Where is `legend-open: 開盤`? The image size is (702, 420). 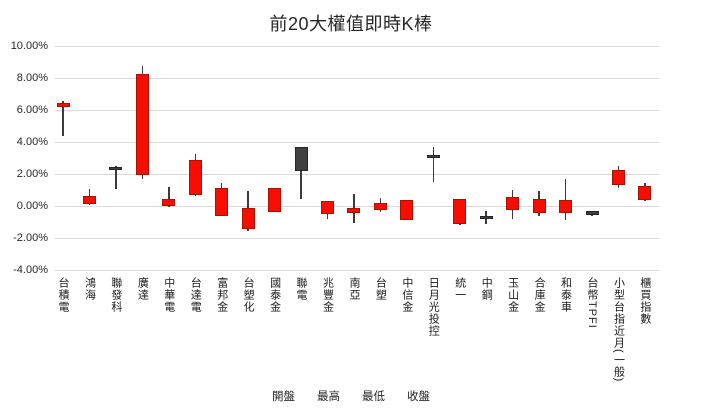 legend-open: 開盤 is located at coordinates (283, 397).